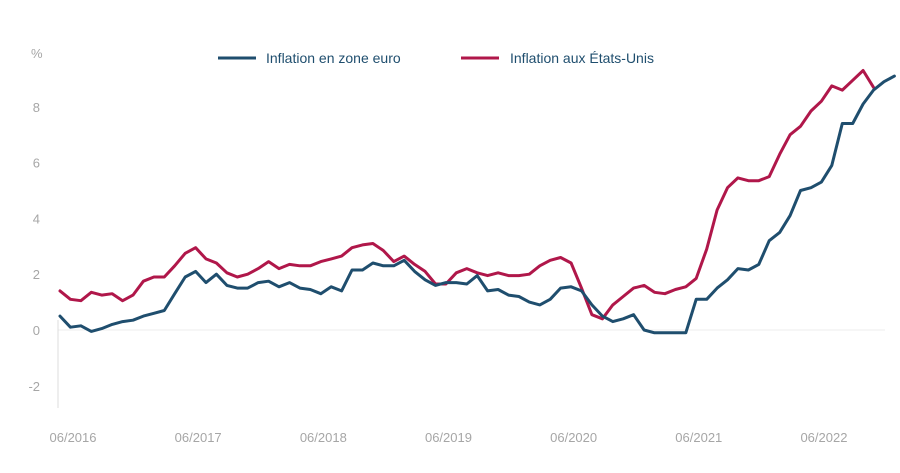  Describe the element at coordinates (582, 58) in the screenshot. I see `legend-label-us: Inflation aux États-Unis` at that location.